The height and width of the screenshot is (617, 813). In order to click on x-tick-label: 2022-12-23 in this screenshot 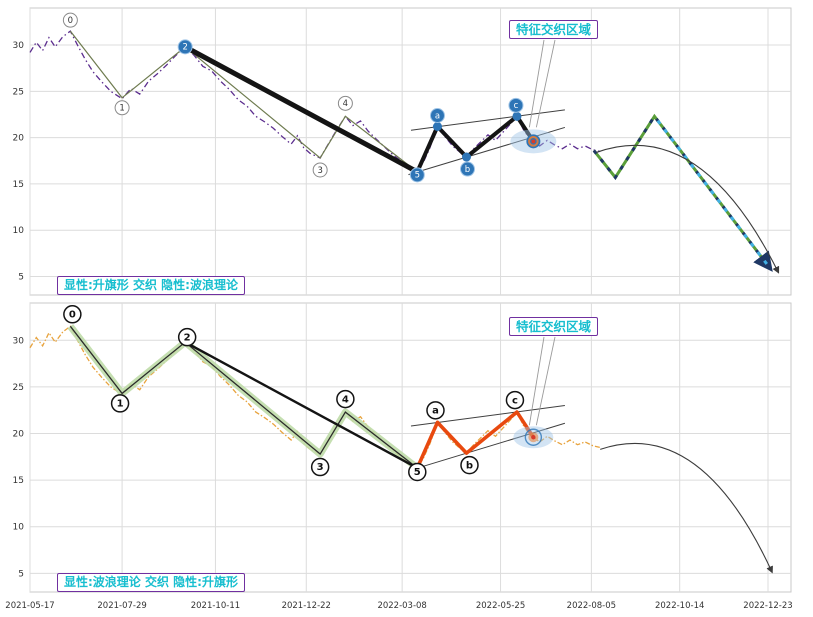, I will do `click(767, 606)`.